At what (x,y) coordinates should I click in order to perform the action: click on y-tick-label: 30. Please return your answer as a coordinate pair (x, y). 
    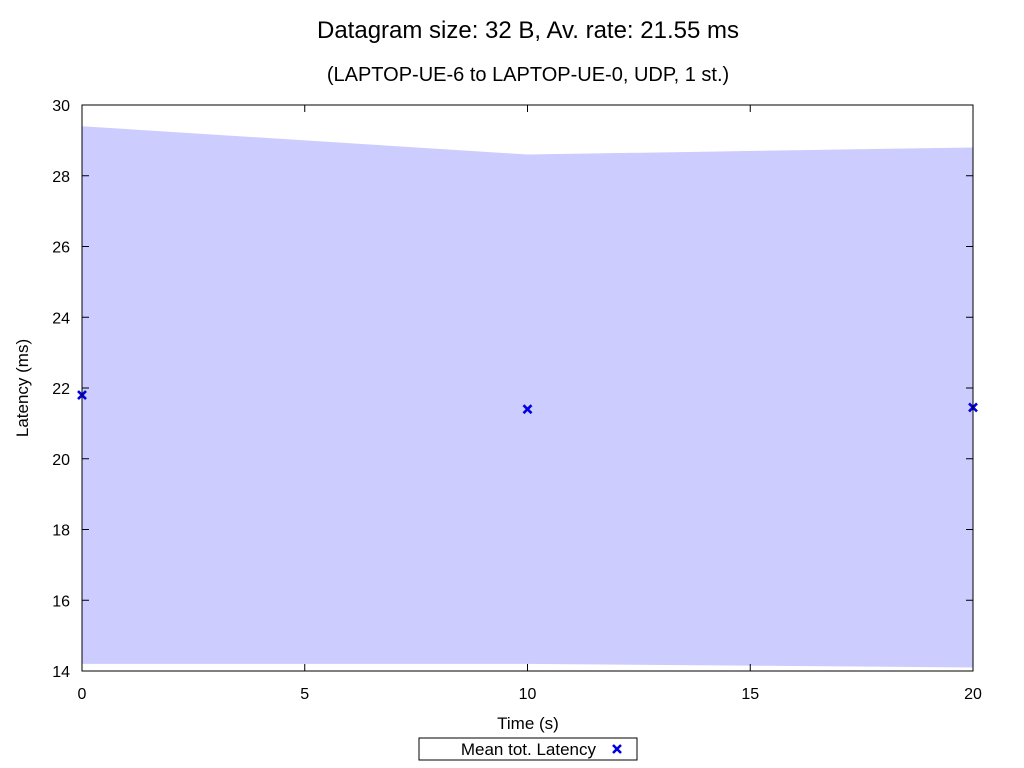
    Looking at the image, I should click on (61, 106).